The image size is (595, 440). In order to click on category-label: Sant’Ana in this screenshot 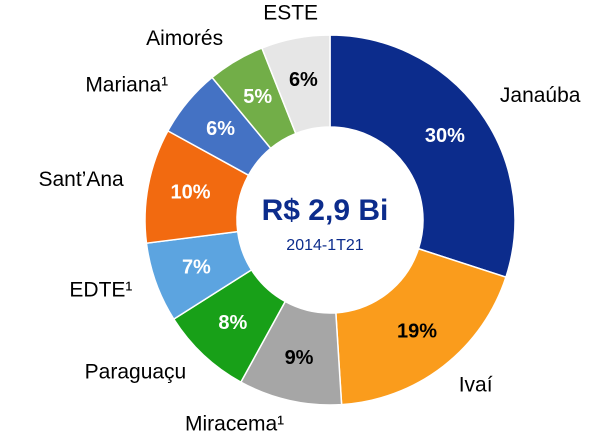, I will do `click(81, 179)`.